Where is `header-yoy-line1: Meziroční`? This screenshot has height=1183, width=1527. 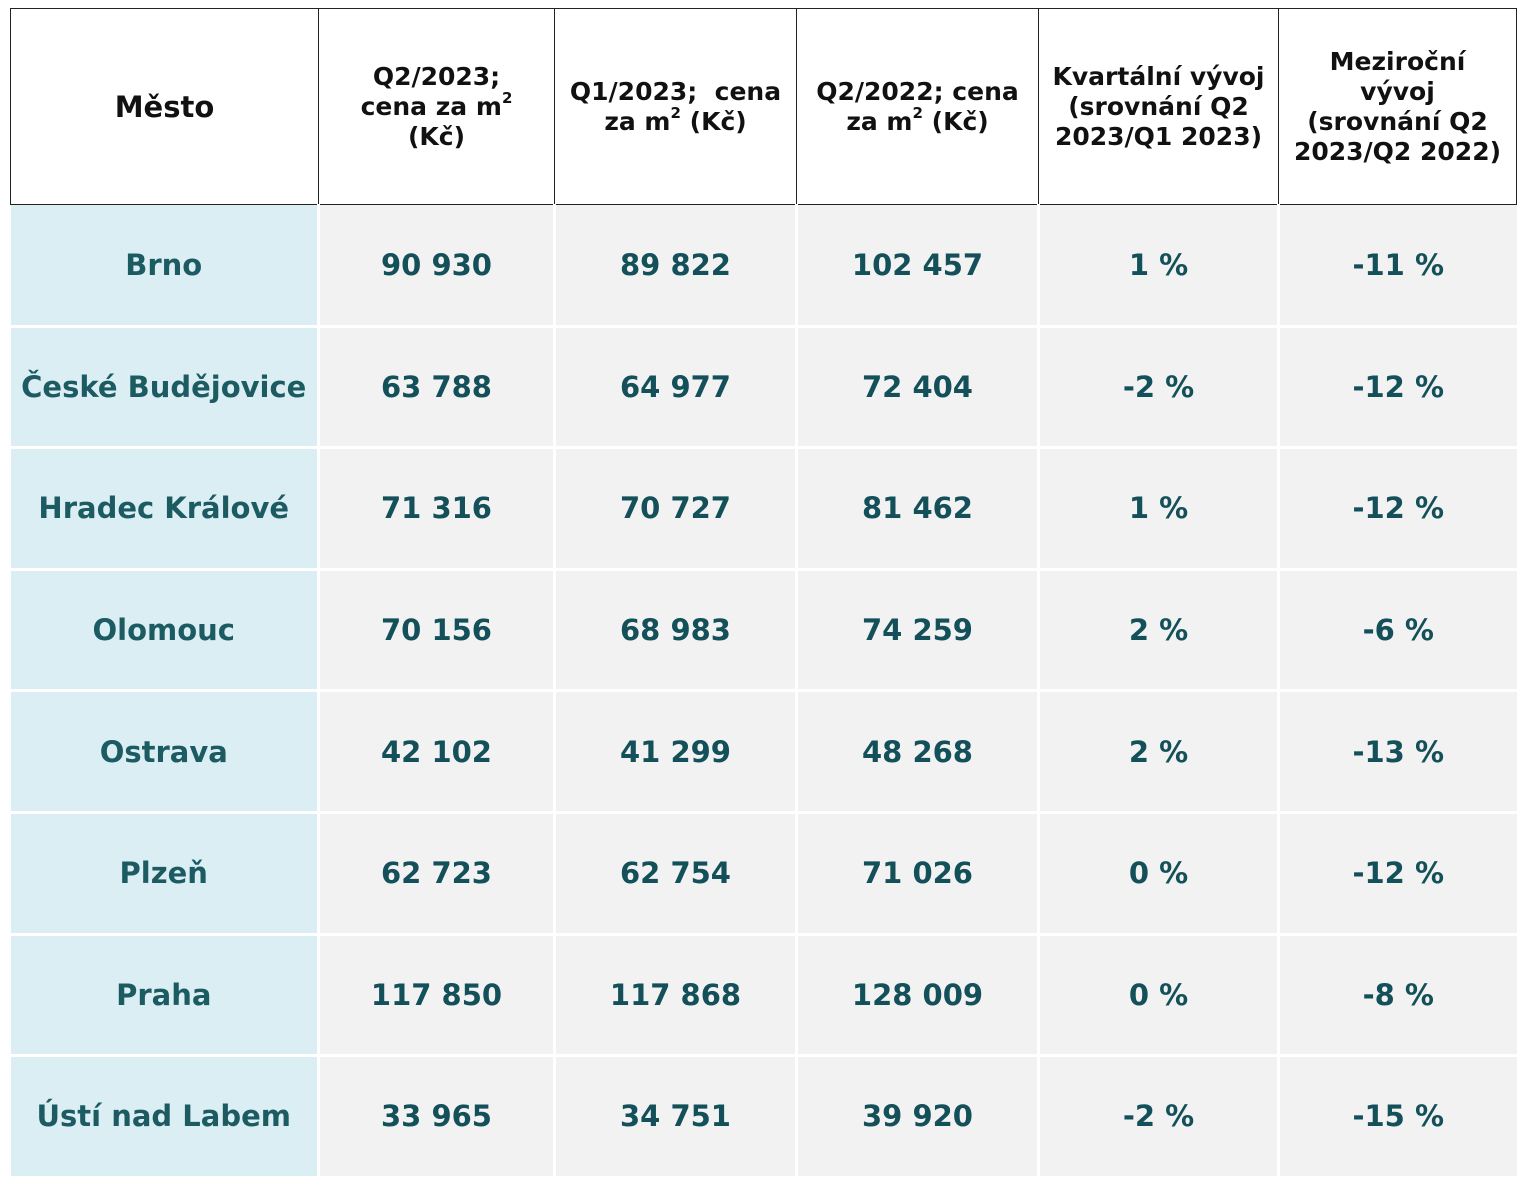
header-yoy-line1: Meziroční is located at coordinates (1397, 61).